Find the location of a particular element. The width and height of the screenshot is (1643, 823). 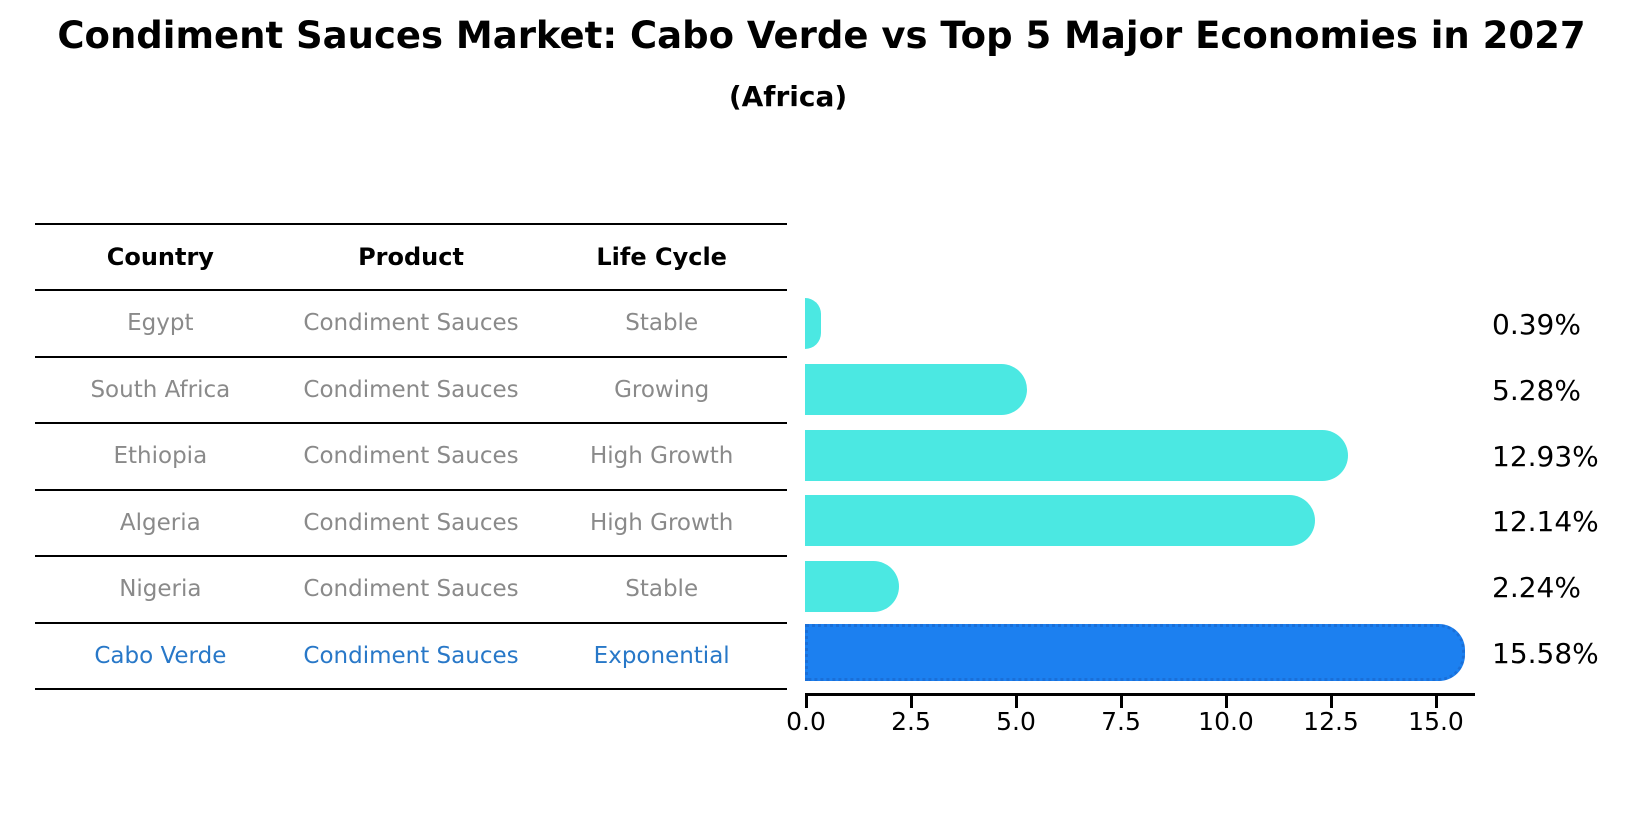

cell-life-cycle: Exponential is located at coordinates (661, 655).